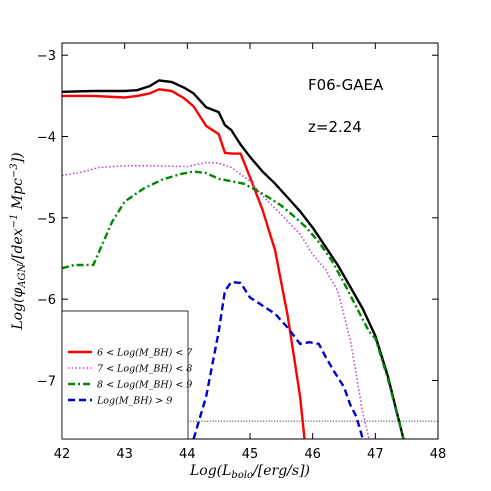 The height and width of the screenshot is (491, 491). I want to click on x-tick-label: 42, so click(62, 454).